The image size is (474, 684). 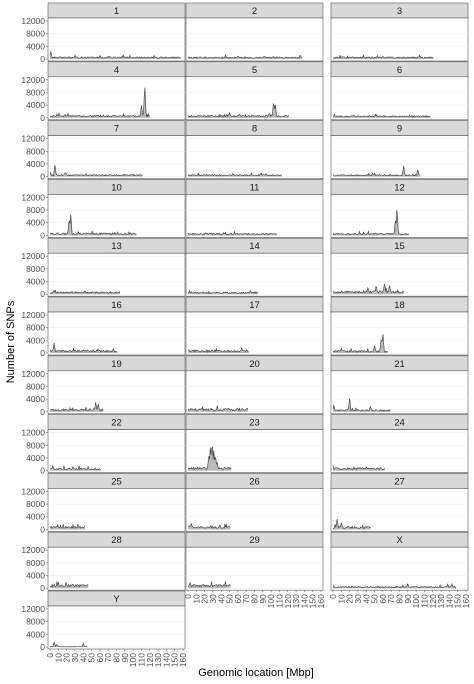 I want to click on facet-panel: 18, so click(x=399, y=326).